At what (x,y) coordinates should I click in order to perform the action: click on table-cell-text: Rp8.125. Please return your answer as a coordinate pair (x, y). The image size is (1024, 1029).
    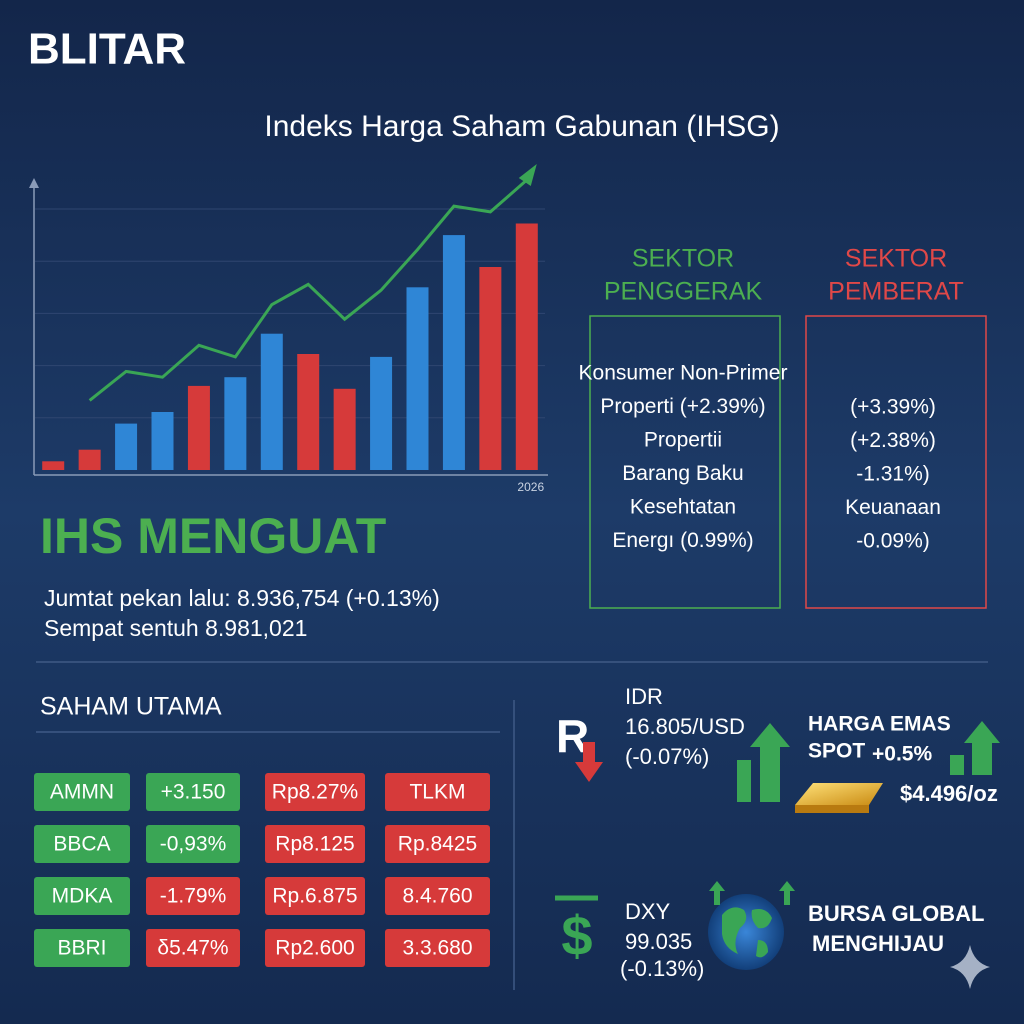
    Looking at the image, I should click on (314, 844).